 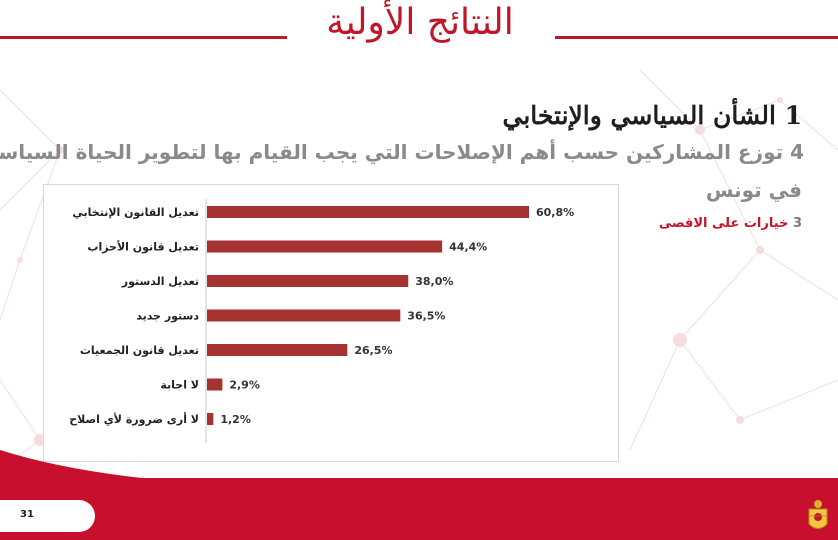 What do you see at coordinates (135, 212) in the screenshot?
I see `category-label-0: تعديل القانون الإنتخابي` at bounding box center [135, 212].